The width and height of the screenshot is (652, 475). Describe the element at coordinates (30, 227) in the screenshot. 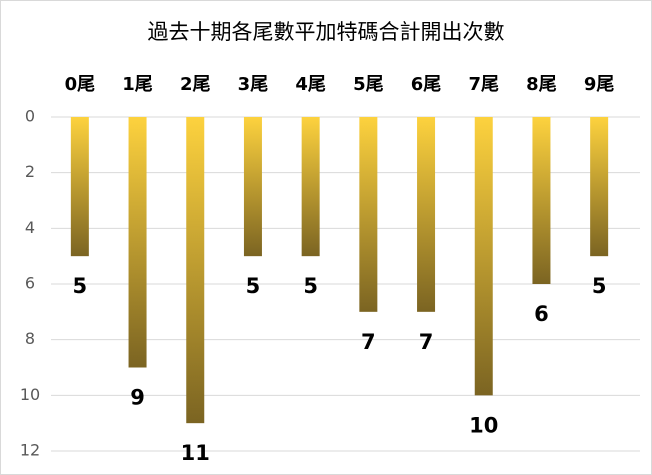

I see `y-tick-label: 4` at that location.